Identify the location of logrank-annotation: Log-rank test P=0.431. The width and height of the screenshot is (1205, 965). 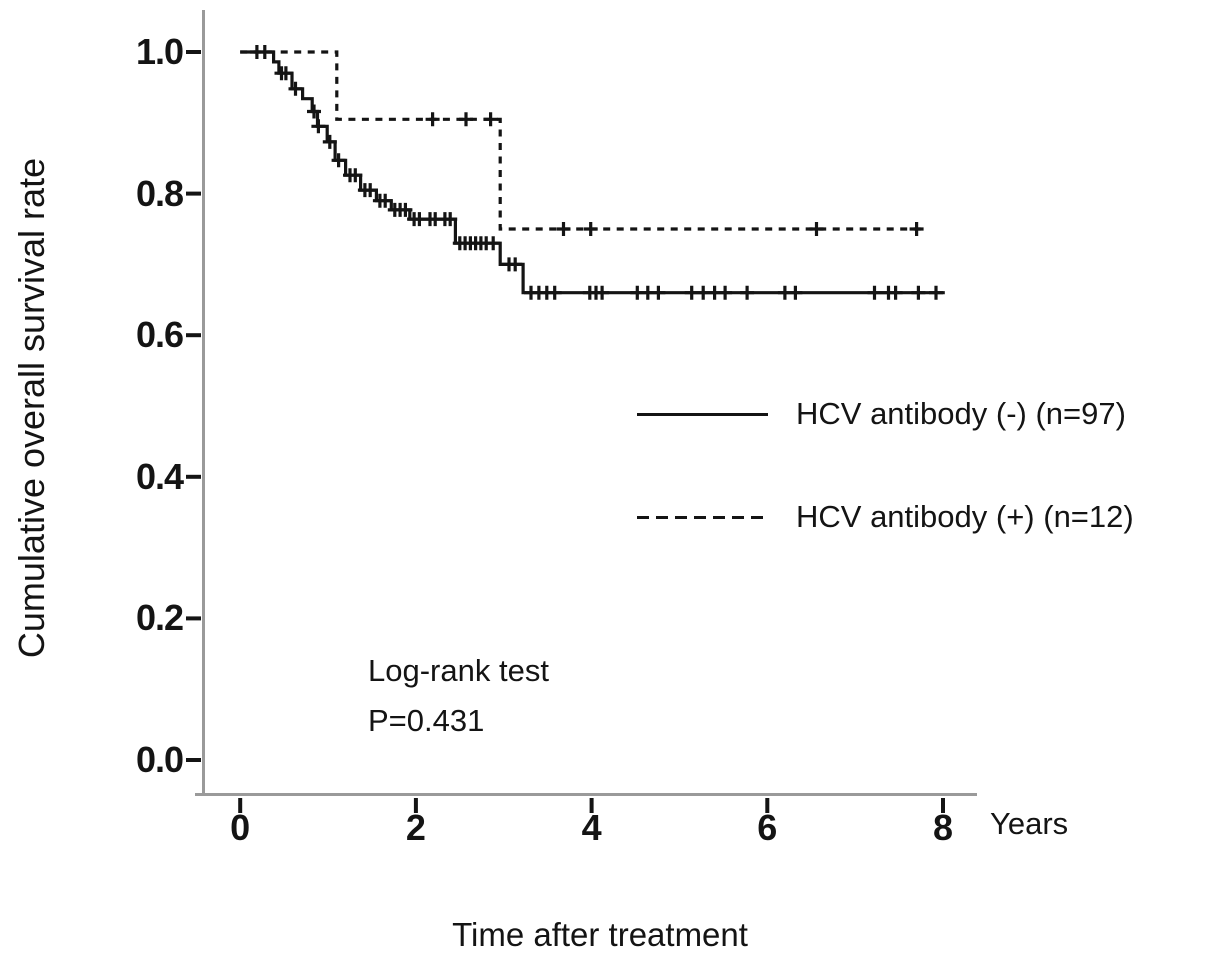
(458, 696).